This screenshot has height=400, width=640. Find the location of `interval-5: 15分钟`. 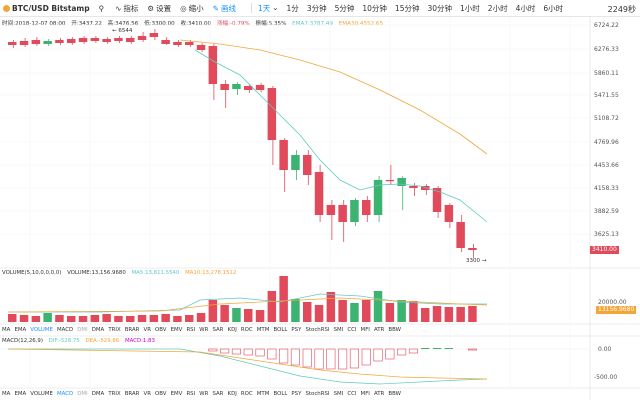

interval-5: 15分钟 is located at coordinates (407, 8).